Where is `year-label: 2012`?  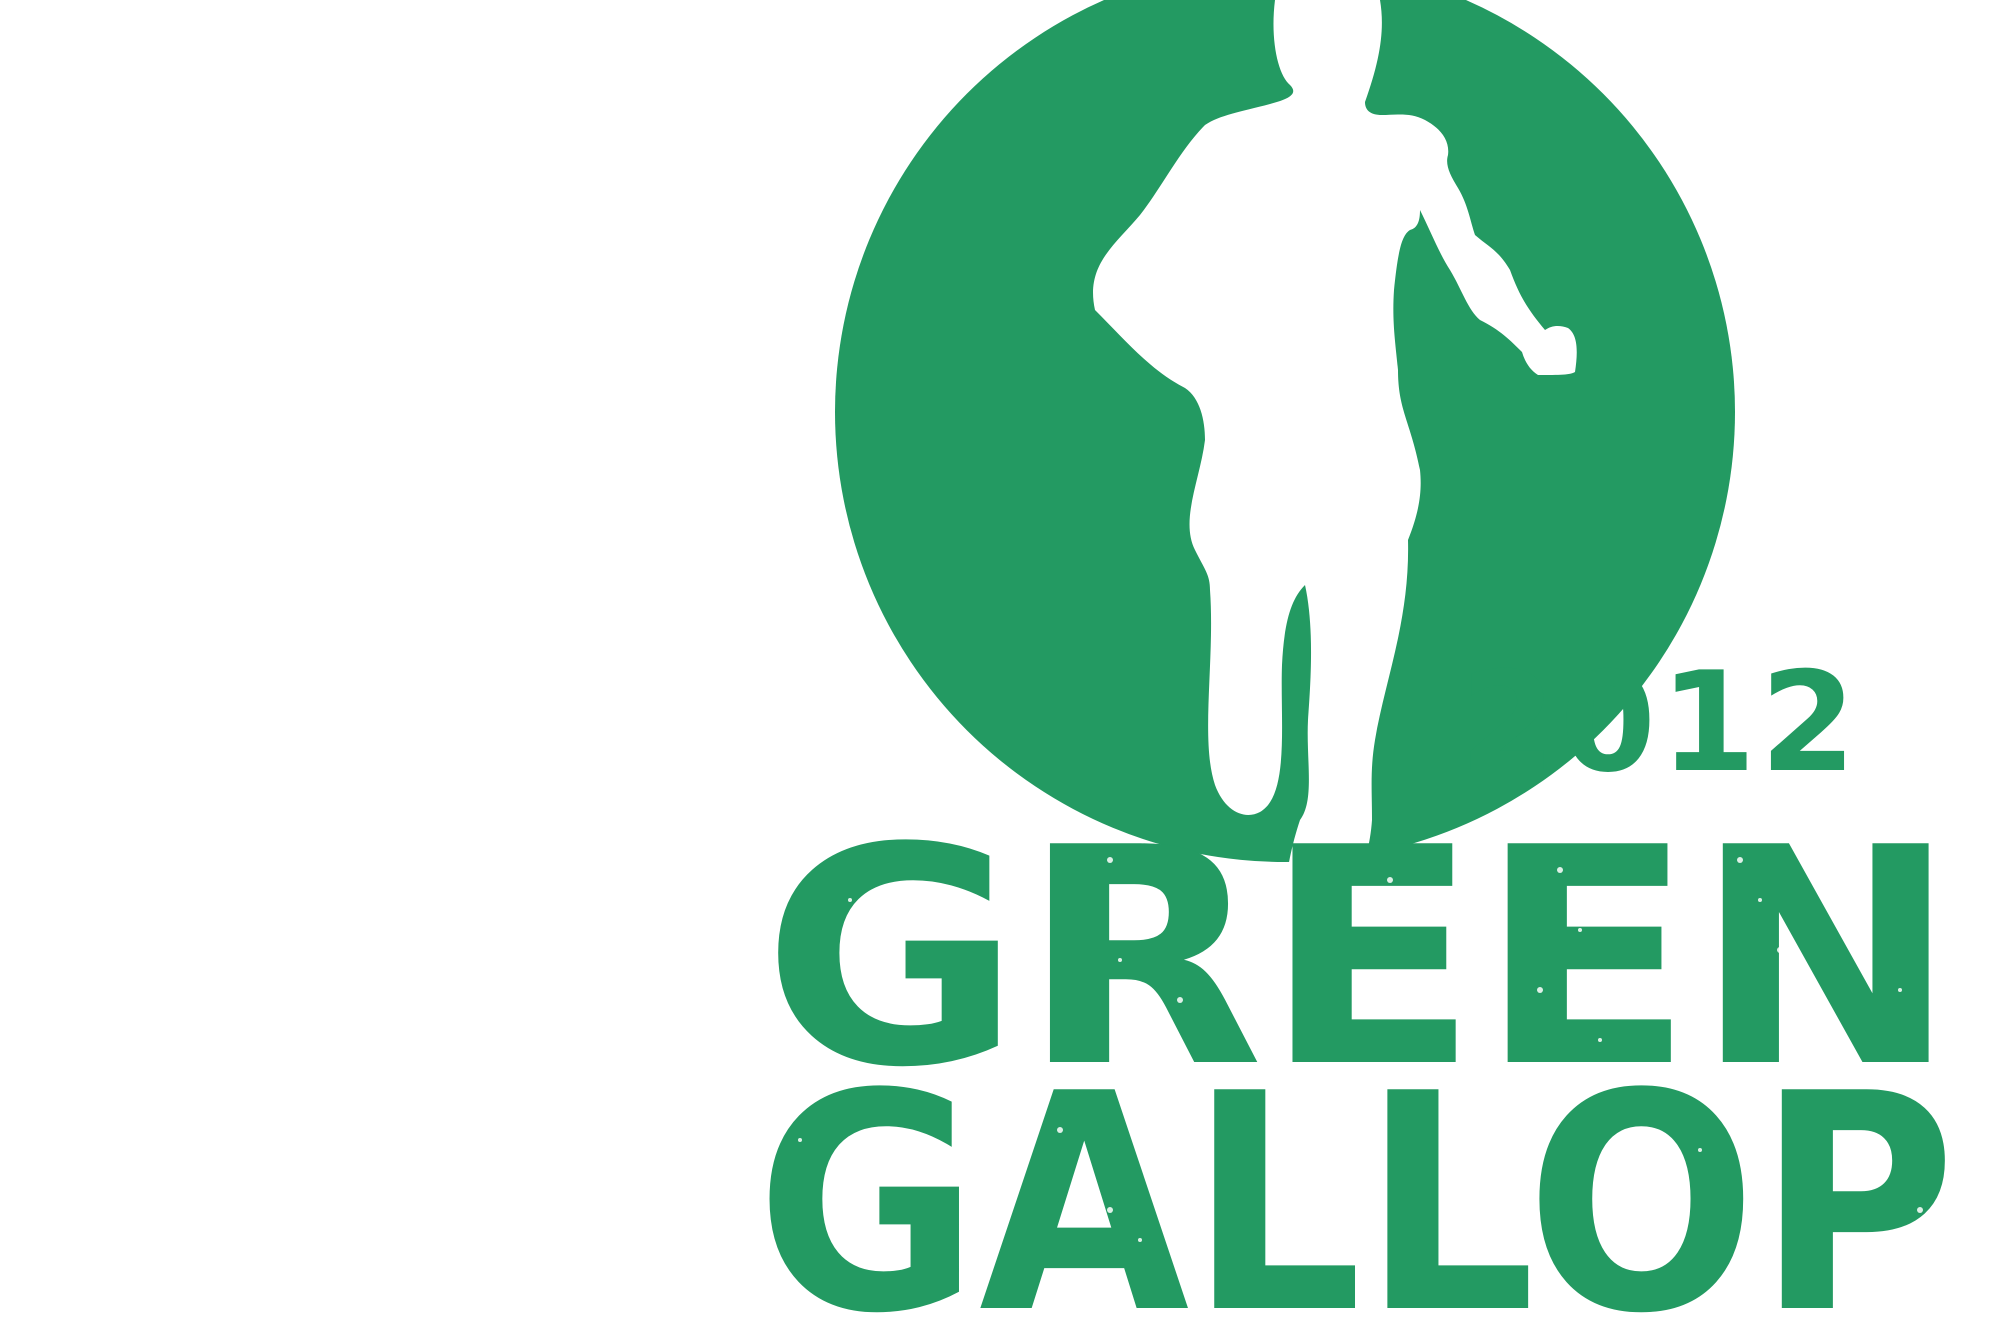 year-label: 2012 is located at coordinates (1660, 722).